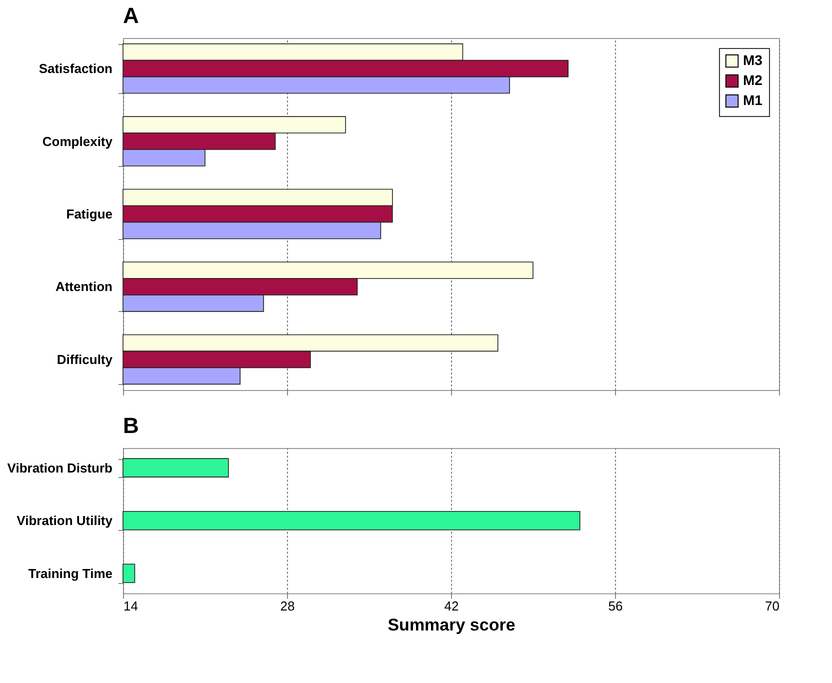 The width and height of the screenshot is (832, 683). I want to click on y-tick-label: Fatigue, so click(89, 214).